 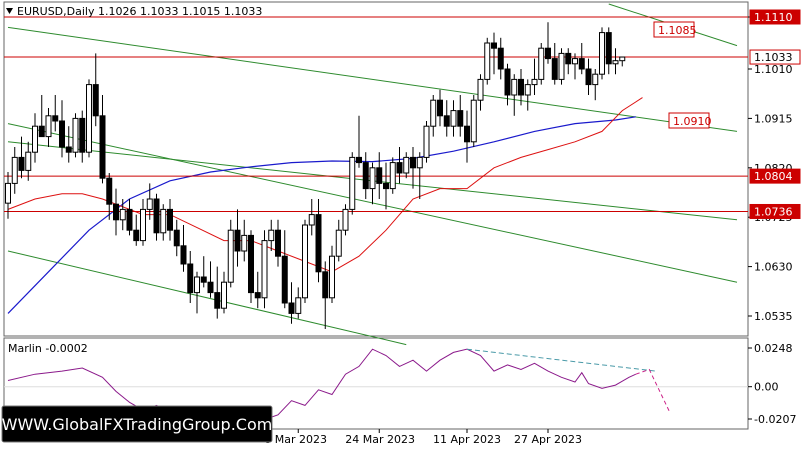 I want to click on channel-line, so click(x=207, y=298).